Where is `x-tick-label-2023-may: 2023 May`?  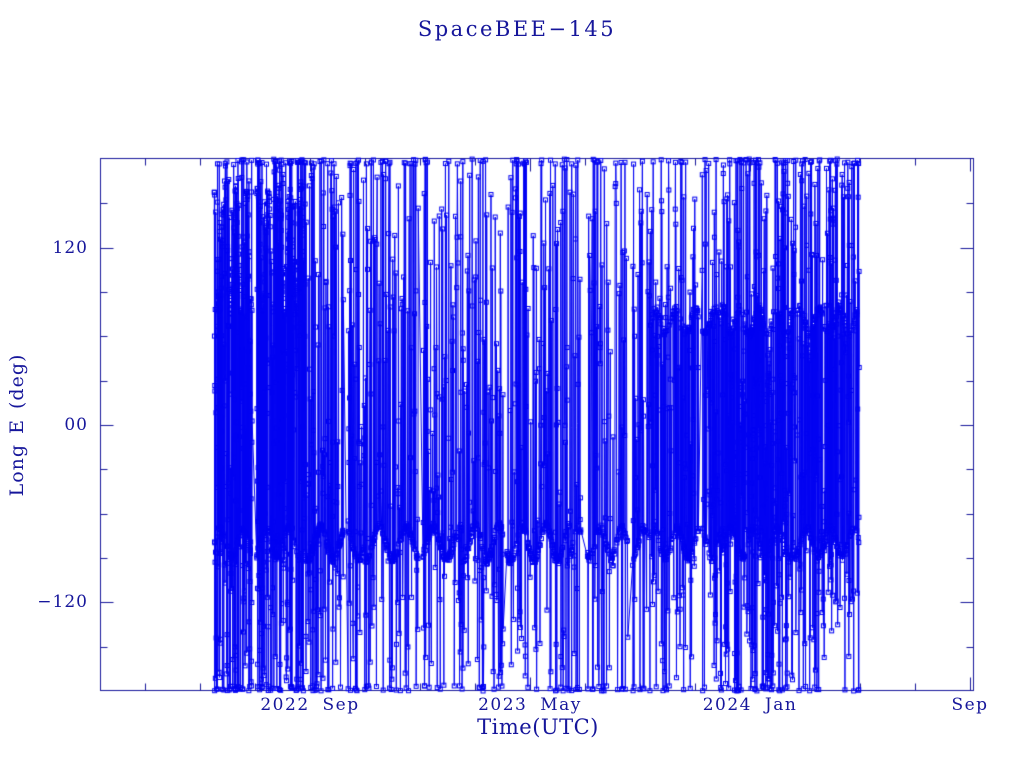
x-tick-label-2023-may: 2023 May is located at coordinates (530, 705).